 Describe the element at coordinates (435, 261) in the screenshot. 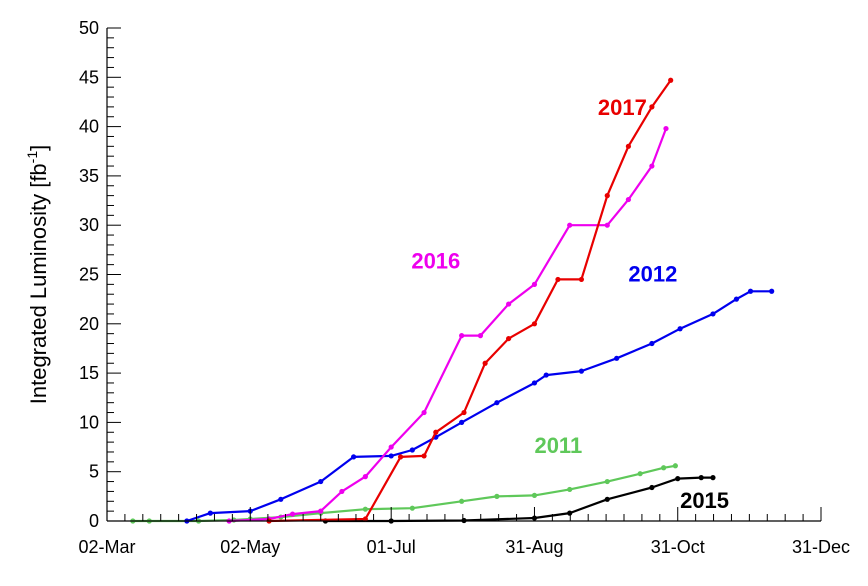

I see `series-label-2016: 2016` at that location.